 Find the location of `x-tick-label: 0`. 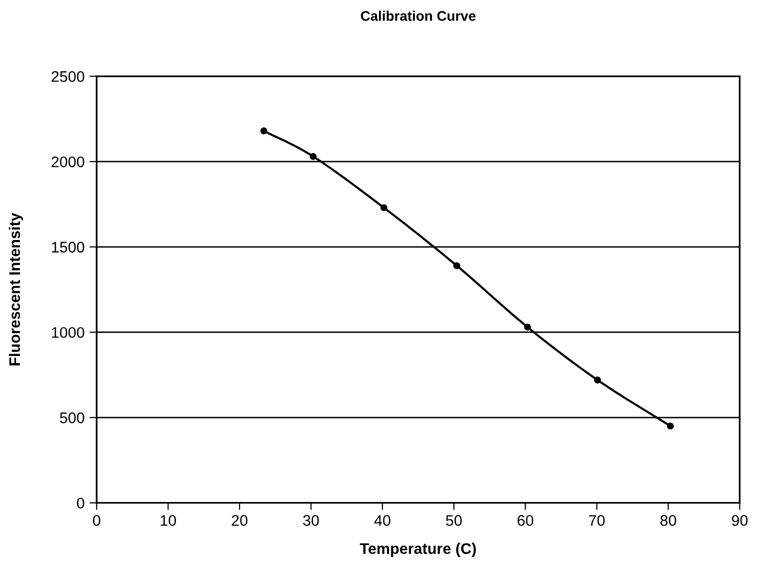

x-tick-label: 0 is located at coordinates (96, 520).